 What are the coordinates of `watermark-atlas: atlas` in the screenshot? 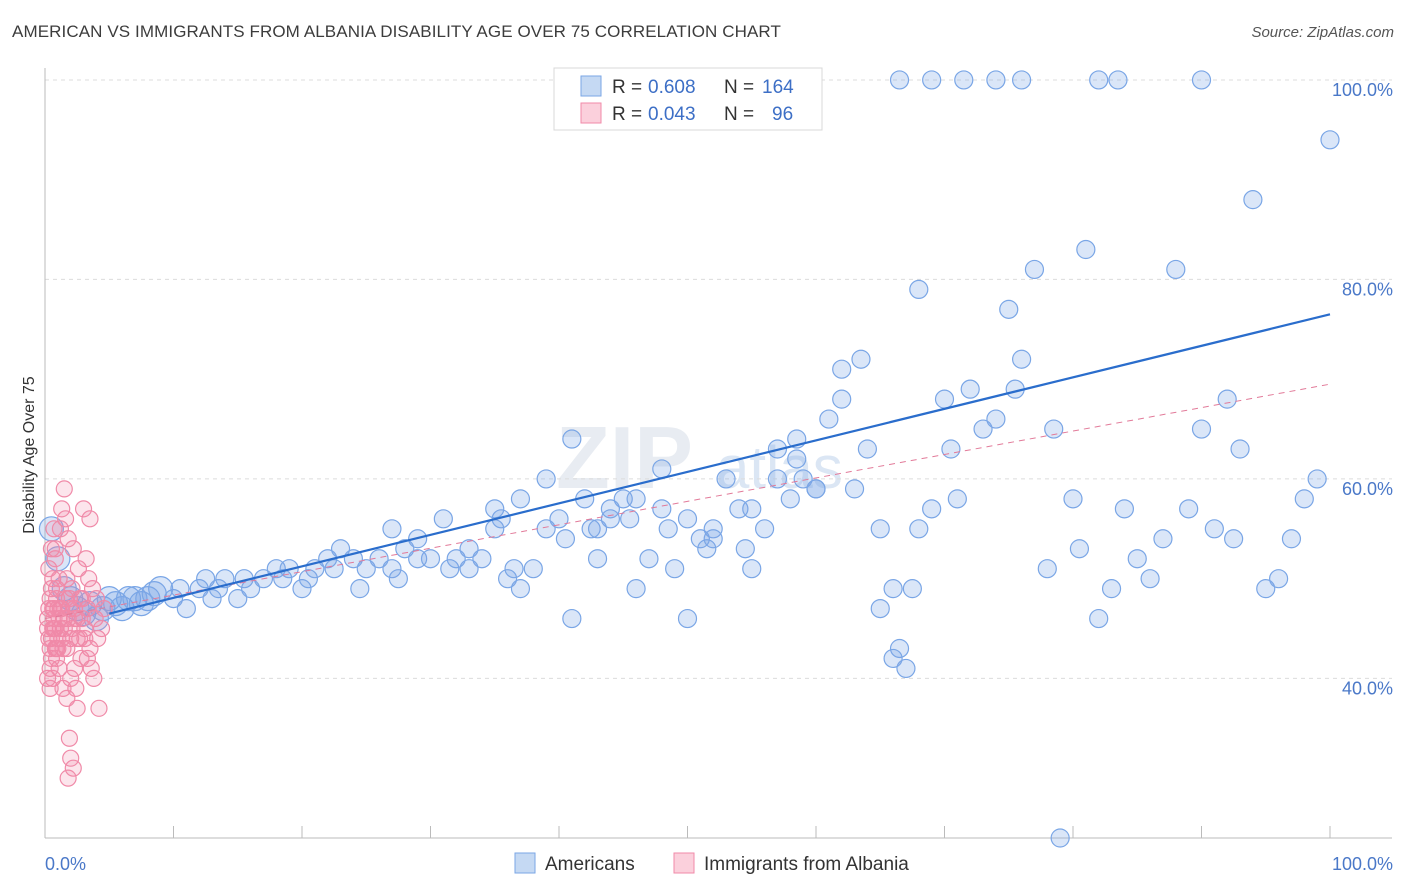 It's located at (779, 467).